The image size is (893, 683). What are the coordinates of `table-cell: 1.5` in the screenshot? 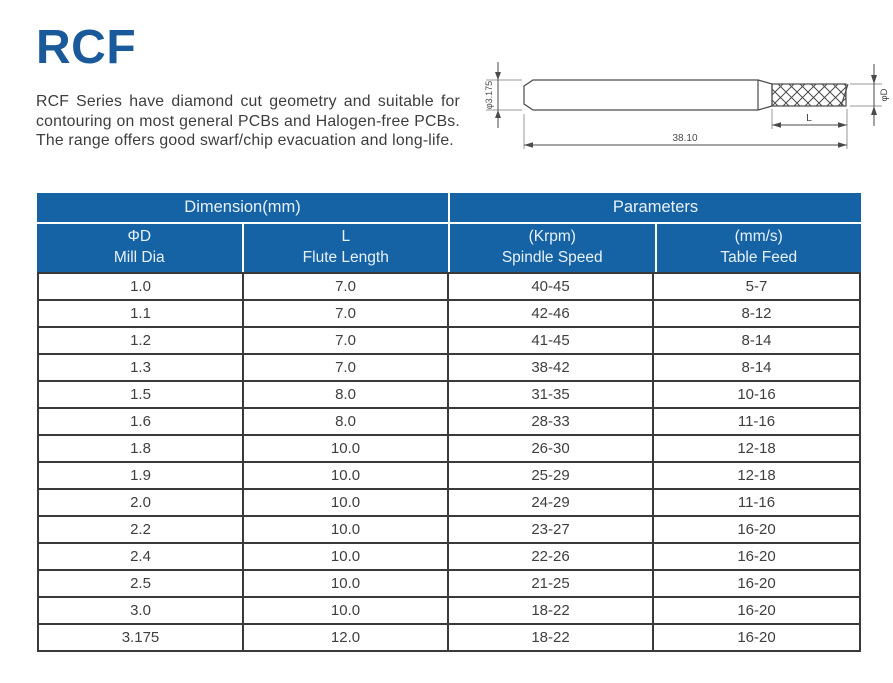 It's located at (141, 395).